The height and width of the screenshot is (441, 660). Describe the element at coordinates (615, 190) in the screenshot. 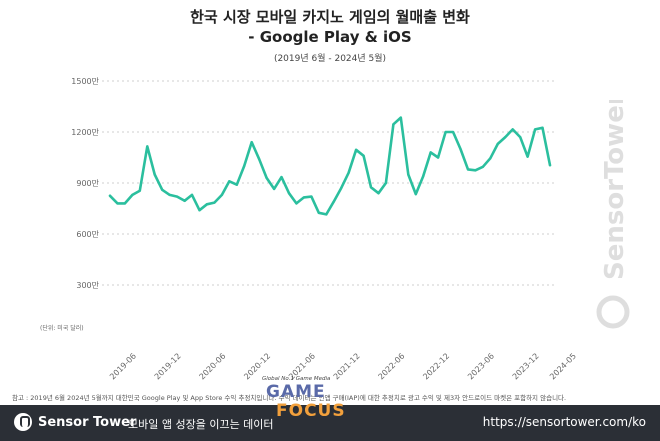

I see `svg-text: SensorTower` at that location.